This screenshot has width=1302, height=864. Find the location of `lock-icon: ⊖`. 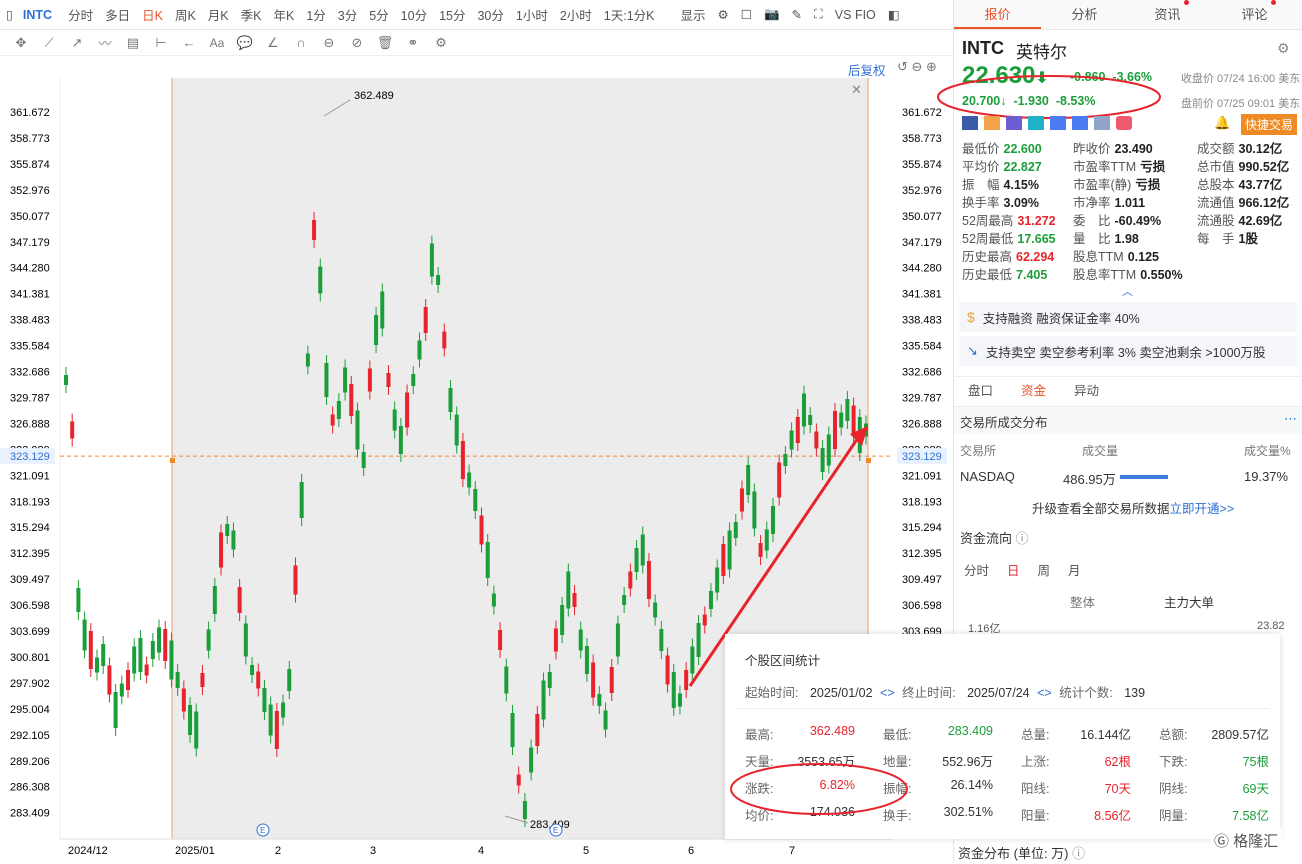

lock-icon: ⊖ is located at coordinates (329, 42).